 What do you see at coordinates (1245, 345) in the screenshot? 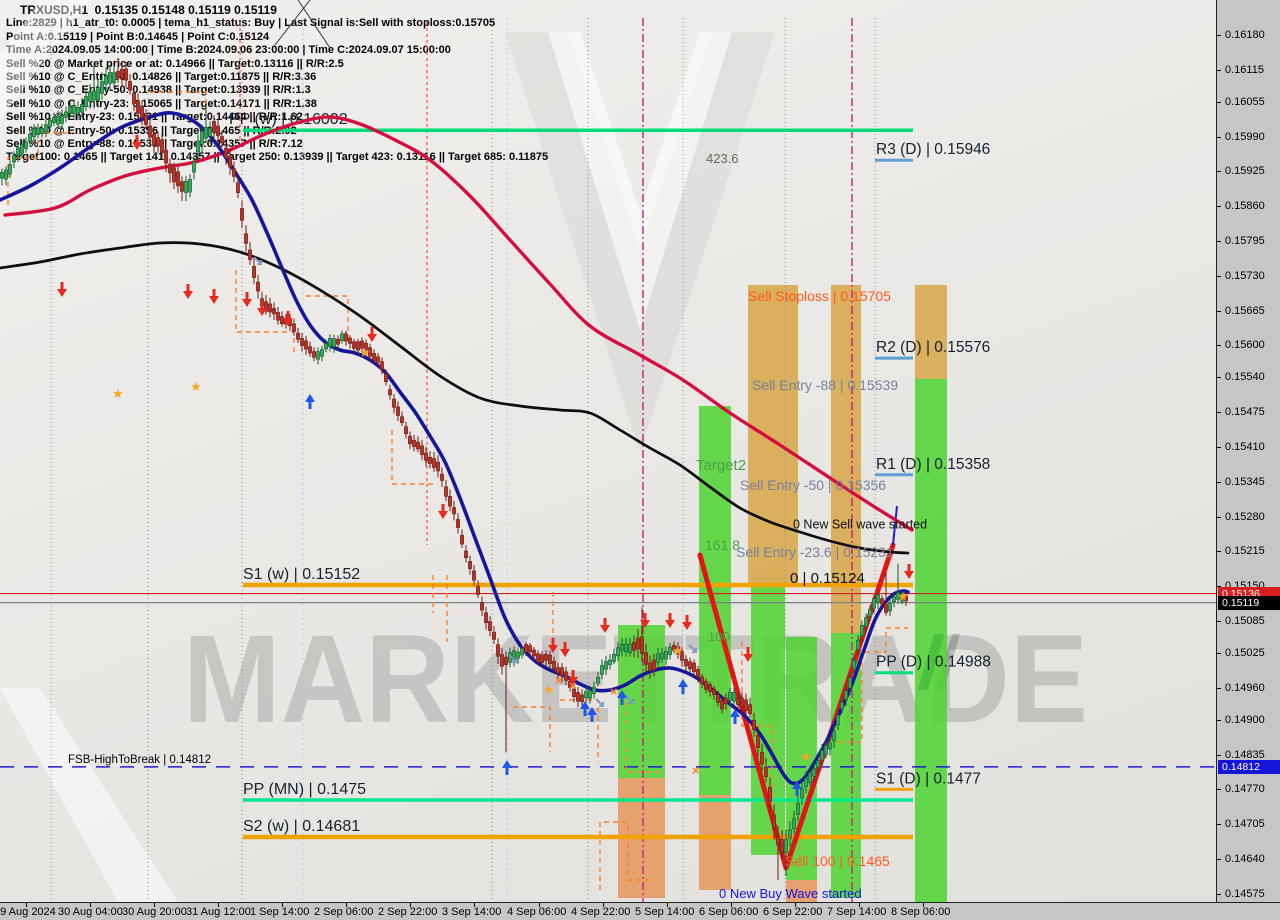
I see `price-tick-label: 0.15600` at bounding box center [1245, 345].